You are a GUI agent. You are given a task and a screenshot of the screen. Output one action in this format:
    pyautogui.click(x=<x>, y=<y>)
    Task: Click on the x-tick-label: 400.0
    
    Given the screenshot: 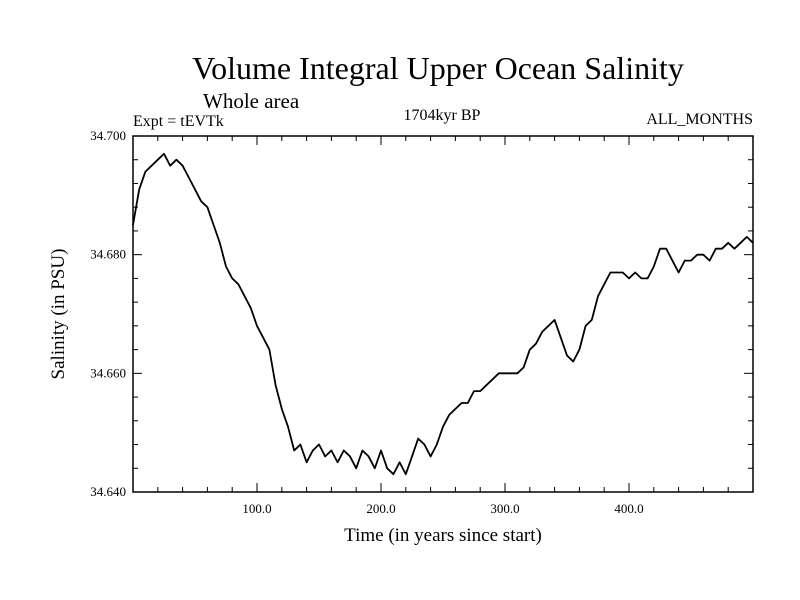 What is the action you would take?
    pyautogui.click(x=628, y=508)
    